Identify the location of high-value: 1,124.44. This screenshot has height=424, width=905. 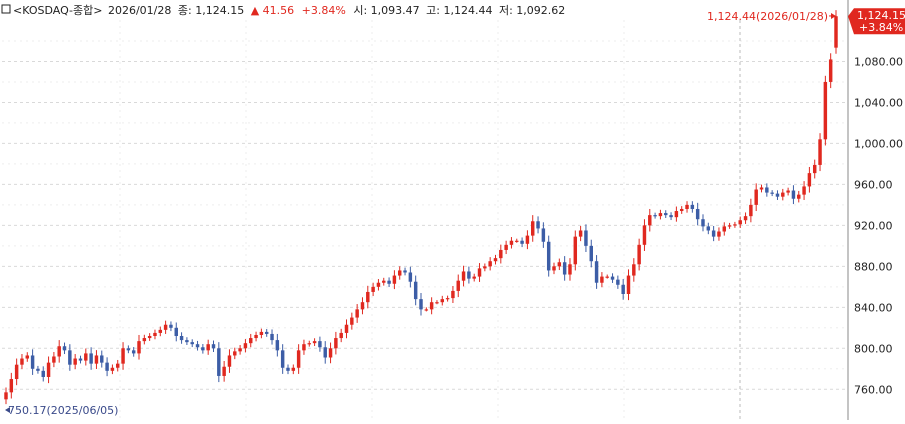
(467, 10).